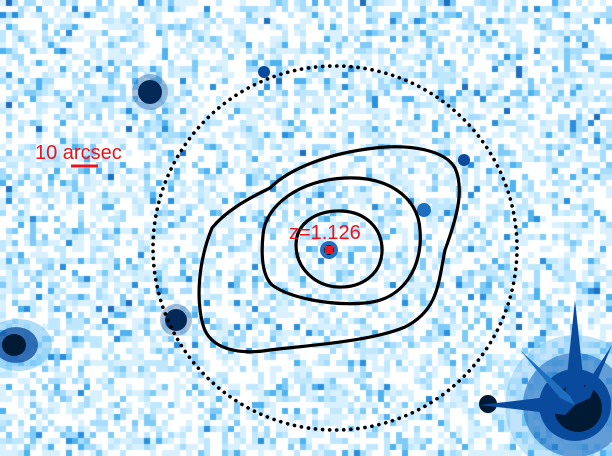 The image size is (612, 456). I want to click on scale-bar-label: 10 arcsec, so click(78, 153).